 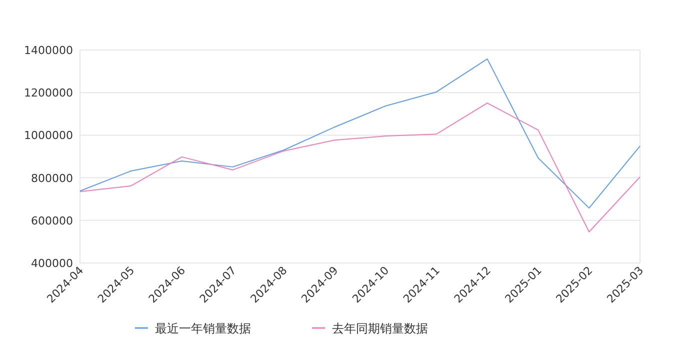 I want to click on y-tick-label: 1000000, so click(x=48, y=135).